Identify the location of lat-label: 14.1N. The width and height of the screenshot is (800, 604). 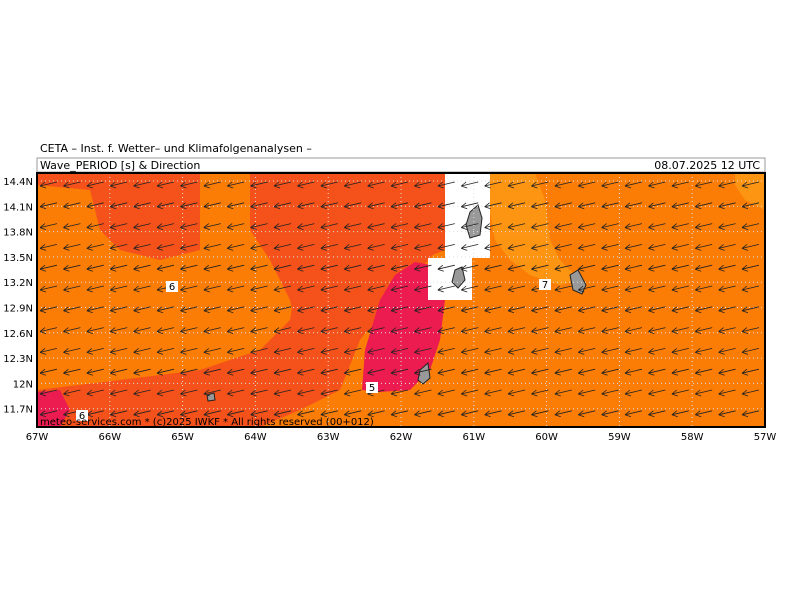
(18, 207).